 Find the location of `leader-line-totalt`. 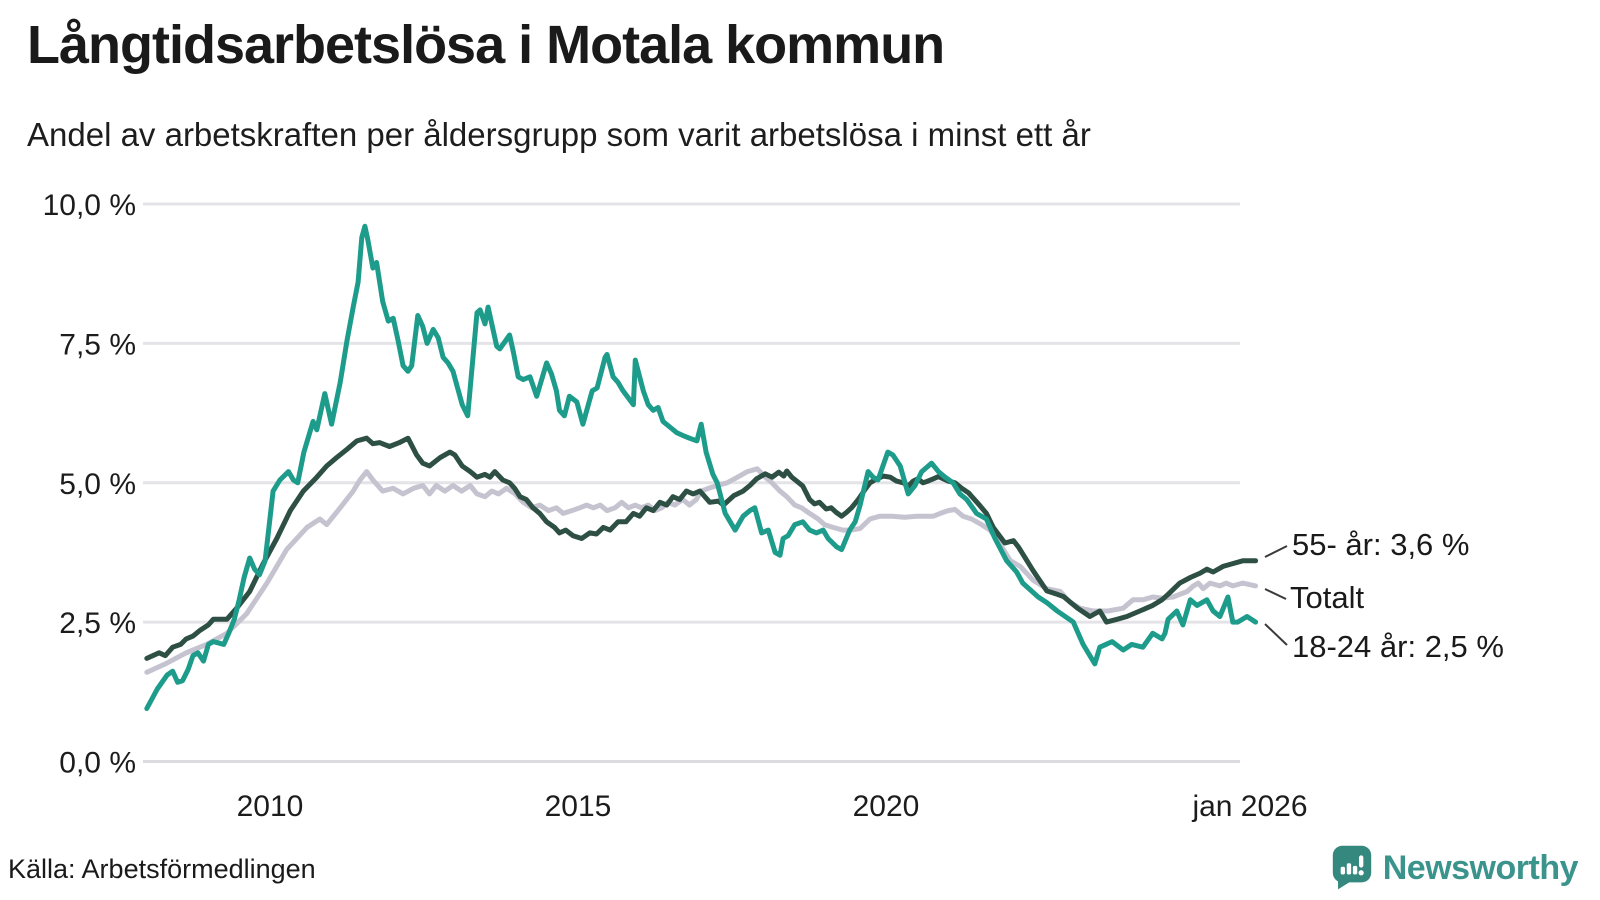

leader-line-totalt is located at coordinates (1275, 594).